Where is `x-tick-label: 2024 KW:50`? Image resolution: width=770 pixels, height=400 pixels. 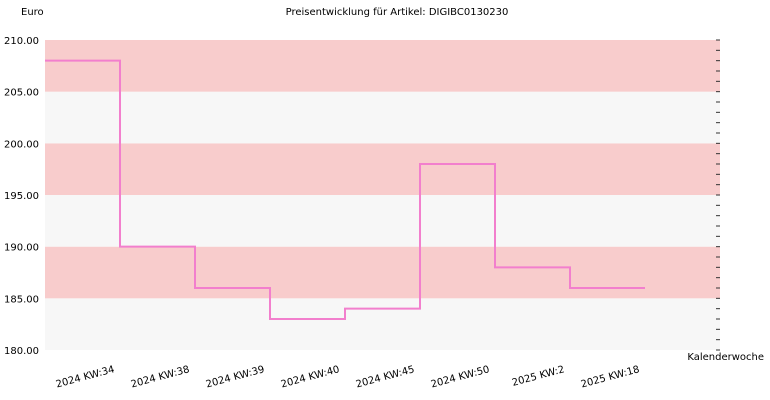
x-tick-label: 2024 KW:50 is located at coordinates (460, 377).